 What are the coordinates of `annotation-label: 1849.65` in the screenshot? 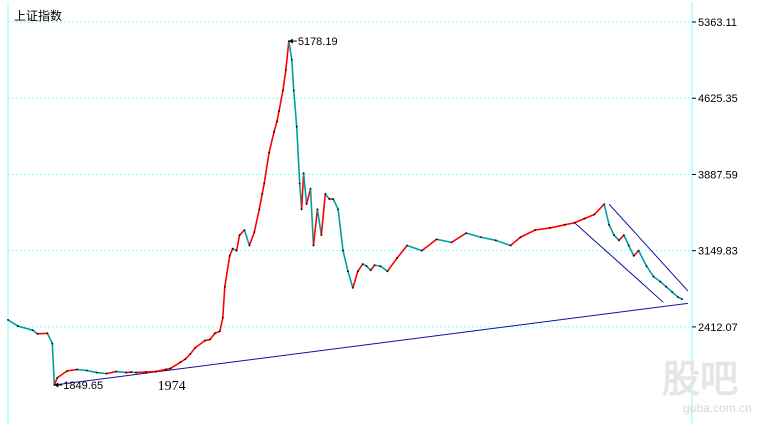 It's located at (83, 386).